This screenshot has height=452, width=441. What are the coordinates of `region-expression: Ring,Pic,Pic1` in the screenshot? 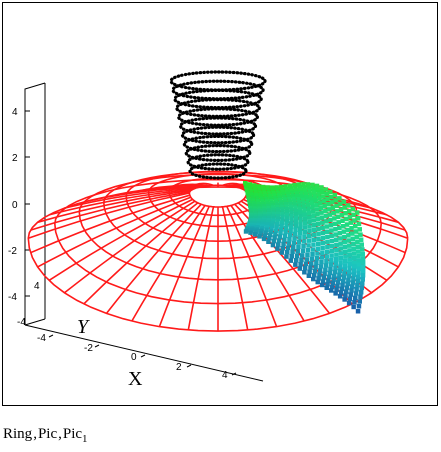 It's located at (45, 435).